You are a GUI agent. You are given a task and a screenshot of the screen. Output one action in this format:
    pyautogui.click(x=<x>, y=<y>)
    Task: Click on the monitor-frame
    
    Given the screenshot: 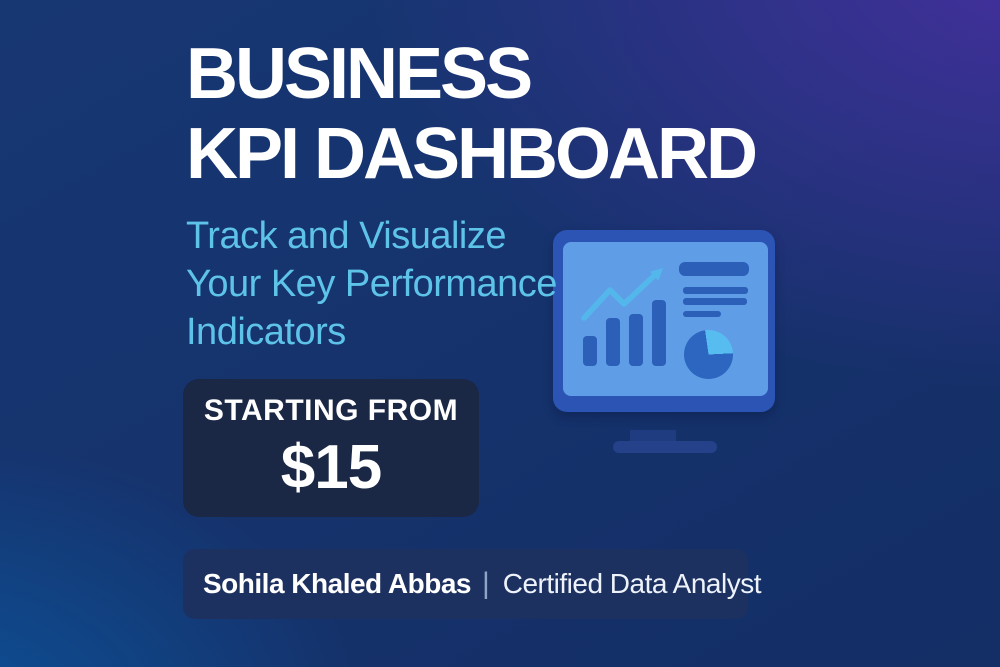 What is the action you would take?
    pyautogui.click(x=664, y=321)
    